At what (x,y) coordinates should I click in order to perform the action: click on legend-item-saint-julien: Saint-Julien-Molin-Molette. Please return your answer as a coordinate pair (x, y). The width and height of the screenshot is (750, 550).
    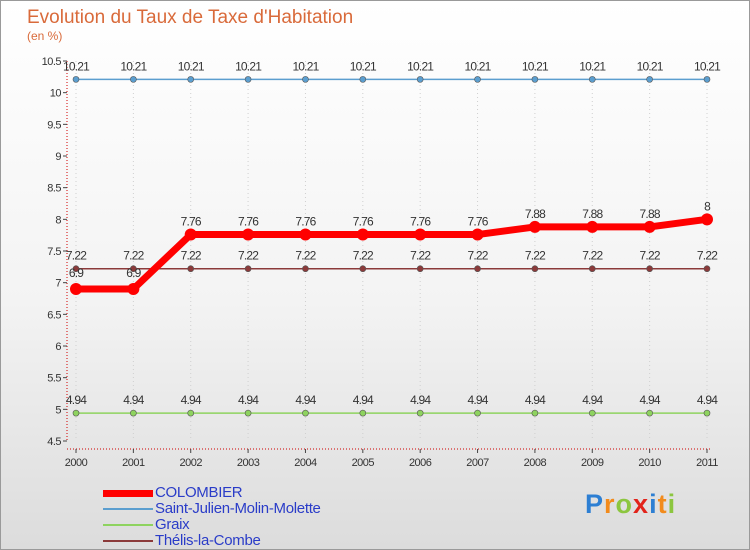
    Looking at the image, I should click on (268, 508).